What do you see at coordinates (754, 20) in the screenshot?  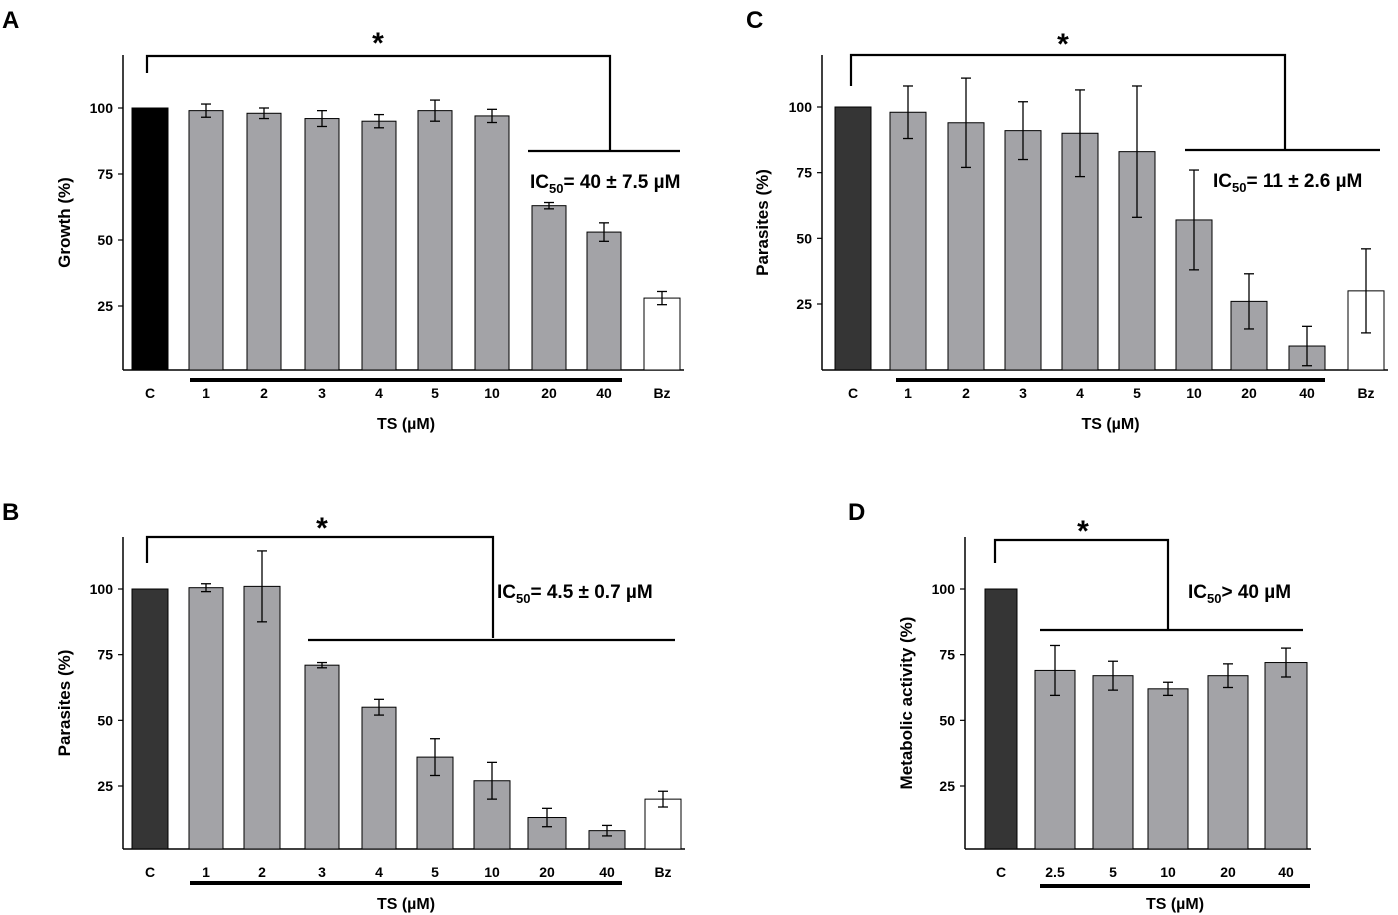 I see `panel-c-letter: C` at bounding box center [754, 20].